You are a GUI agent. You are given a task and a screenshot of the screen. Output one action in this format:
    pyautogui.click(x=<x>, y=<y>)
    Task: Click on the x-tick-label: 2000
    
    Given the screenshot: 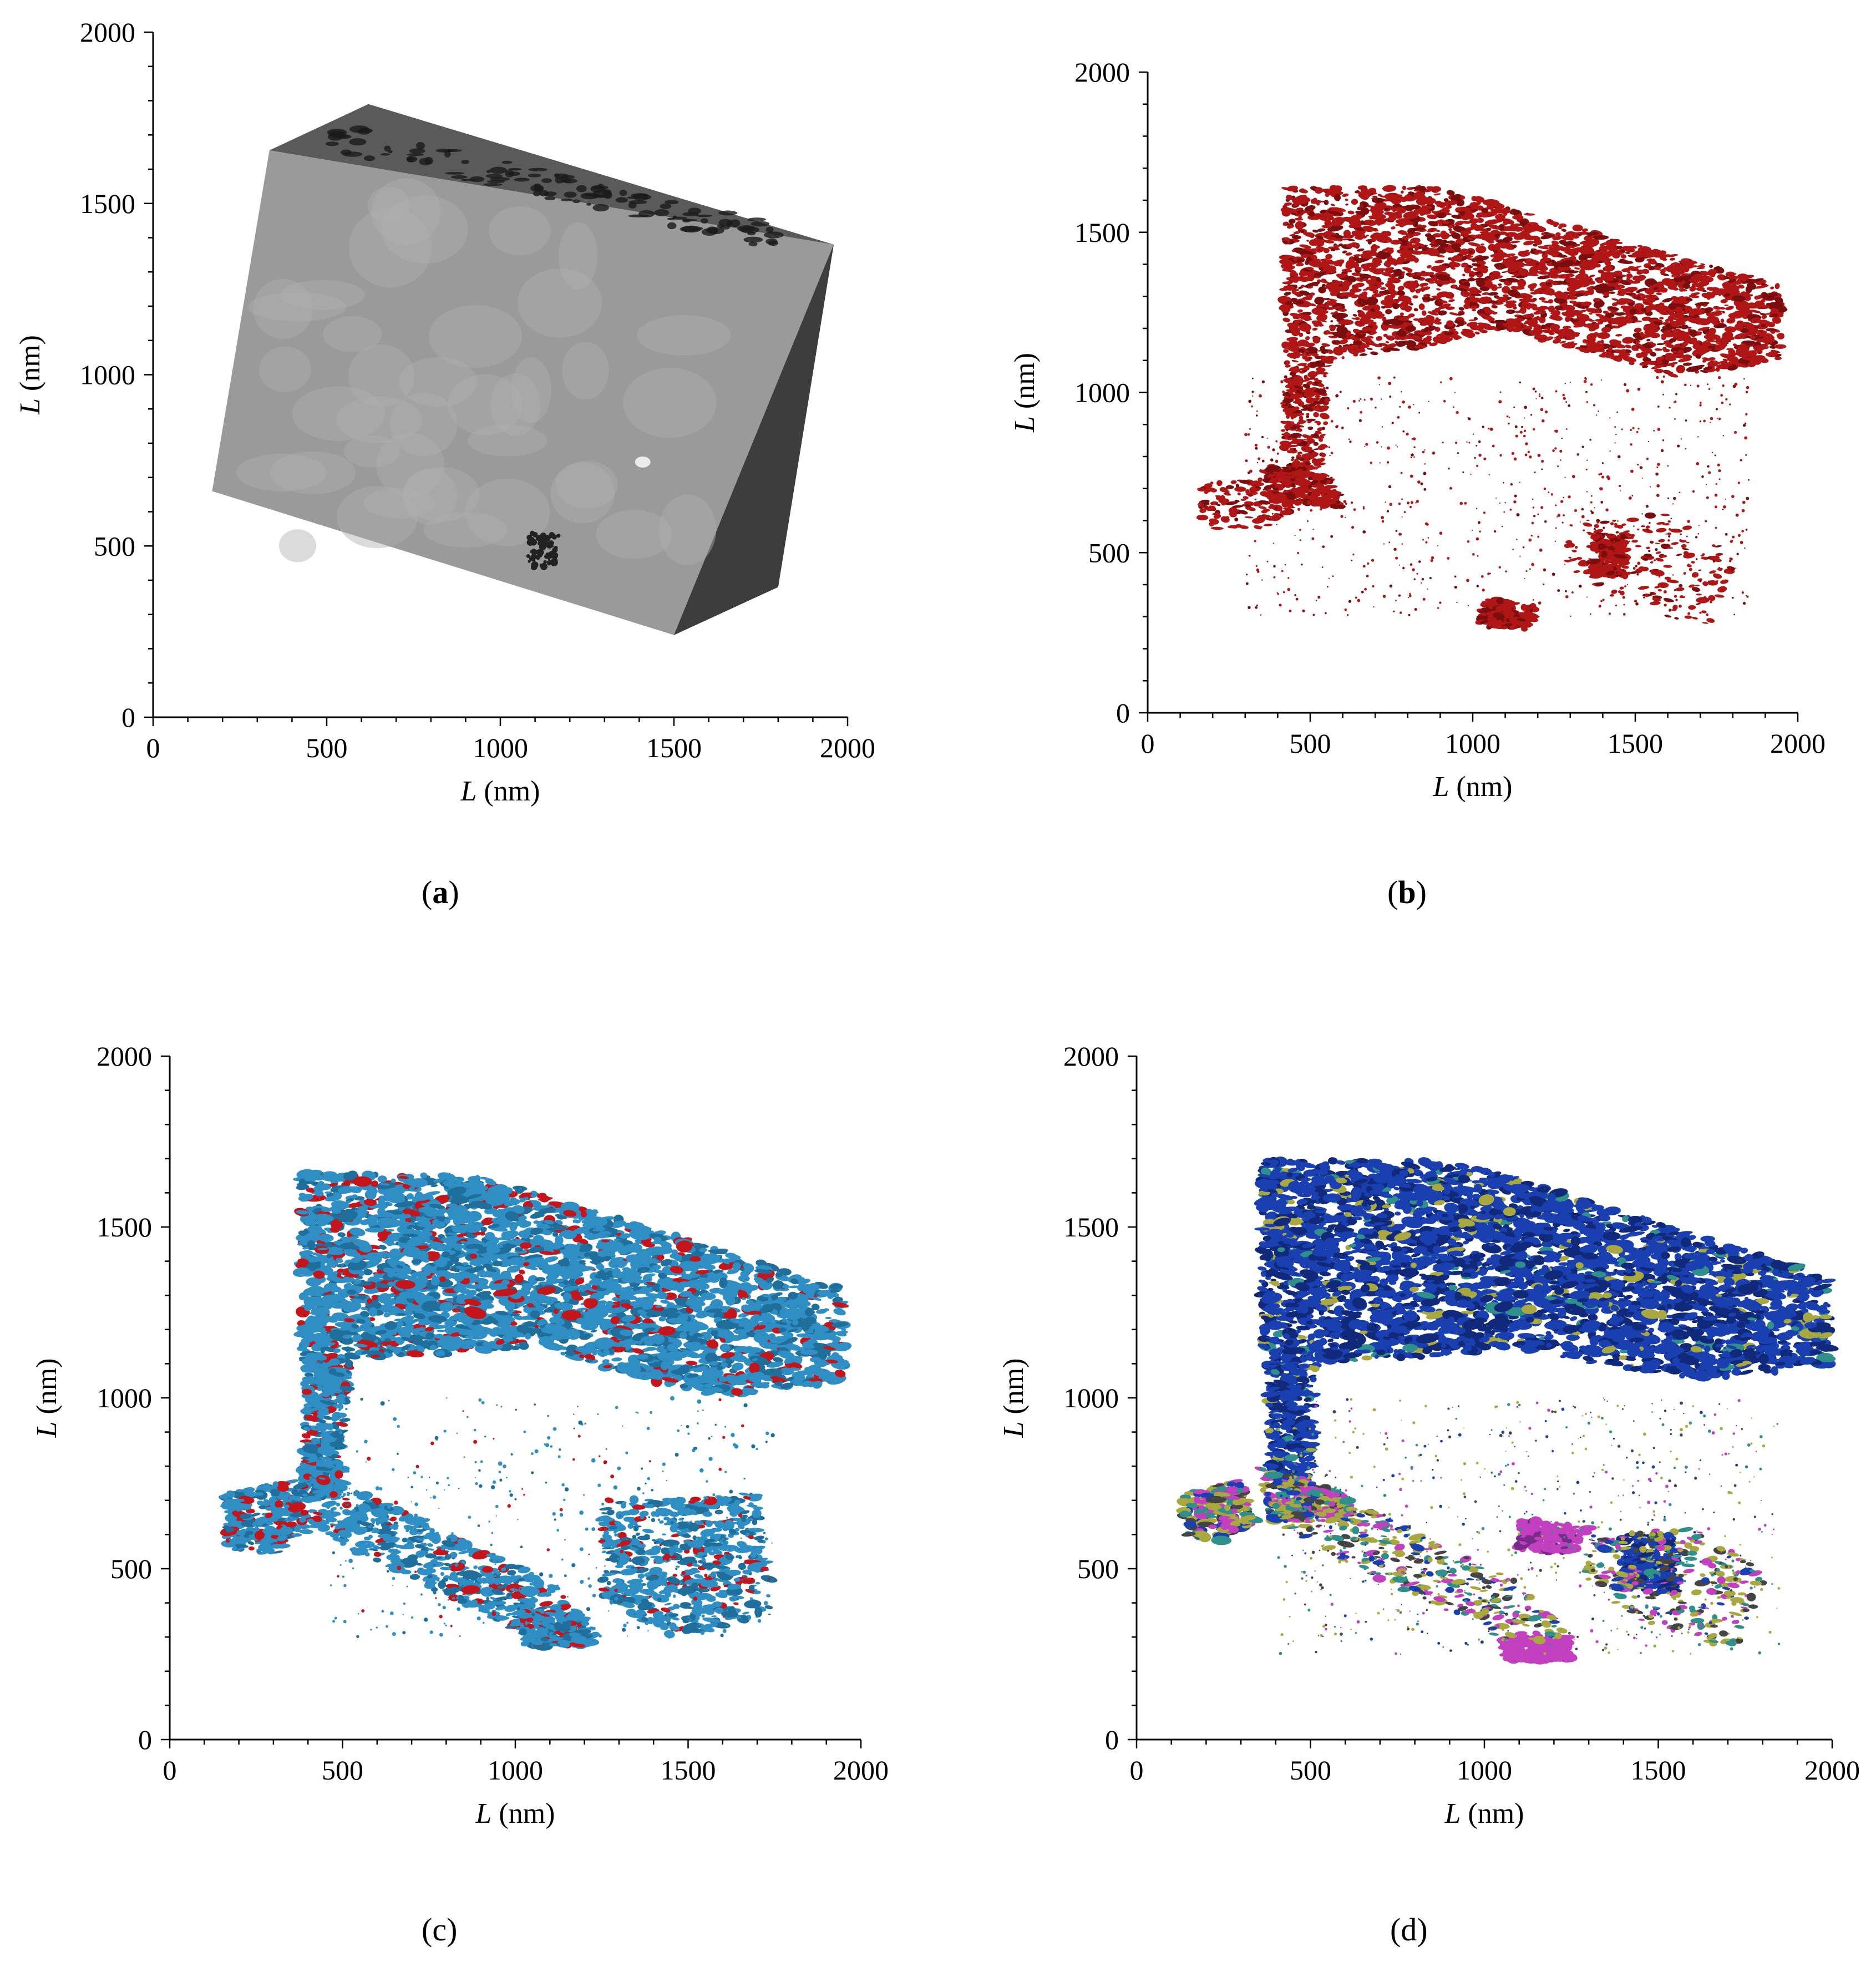 What is the action you would take?
    pyautogui.click(x=847, y=747)
    